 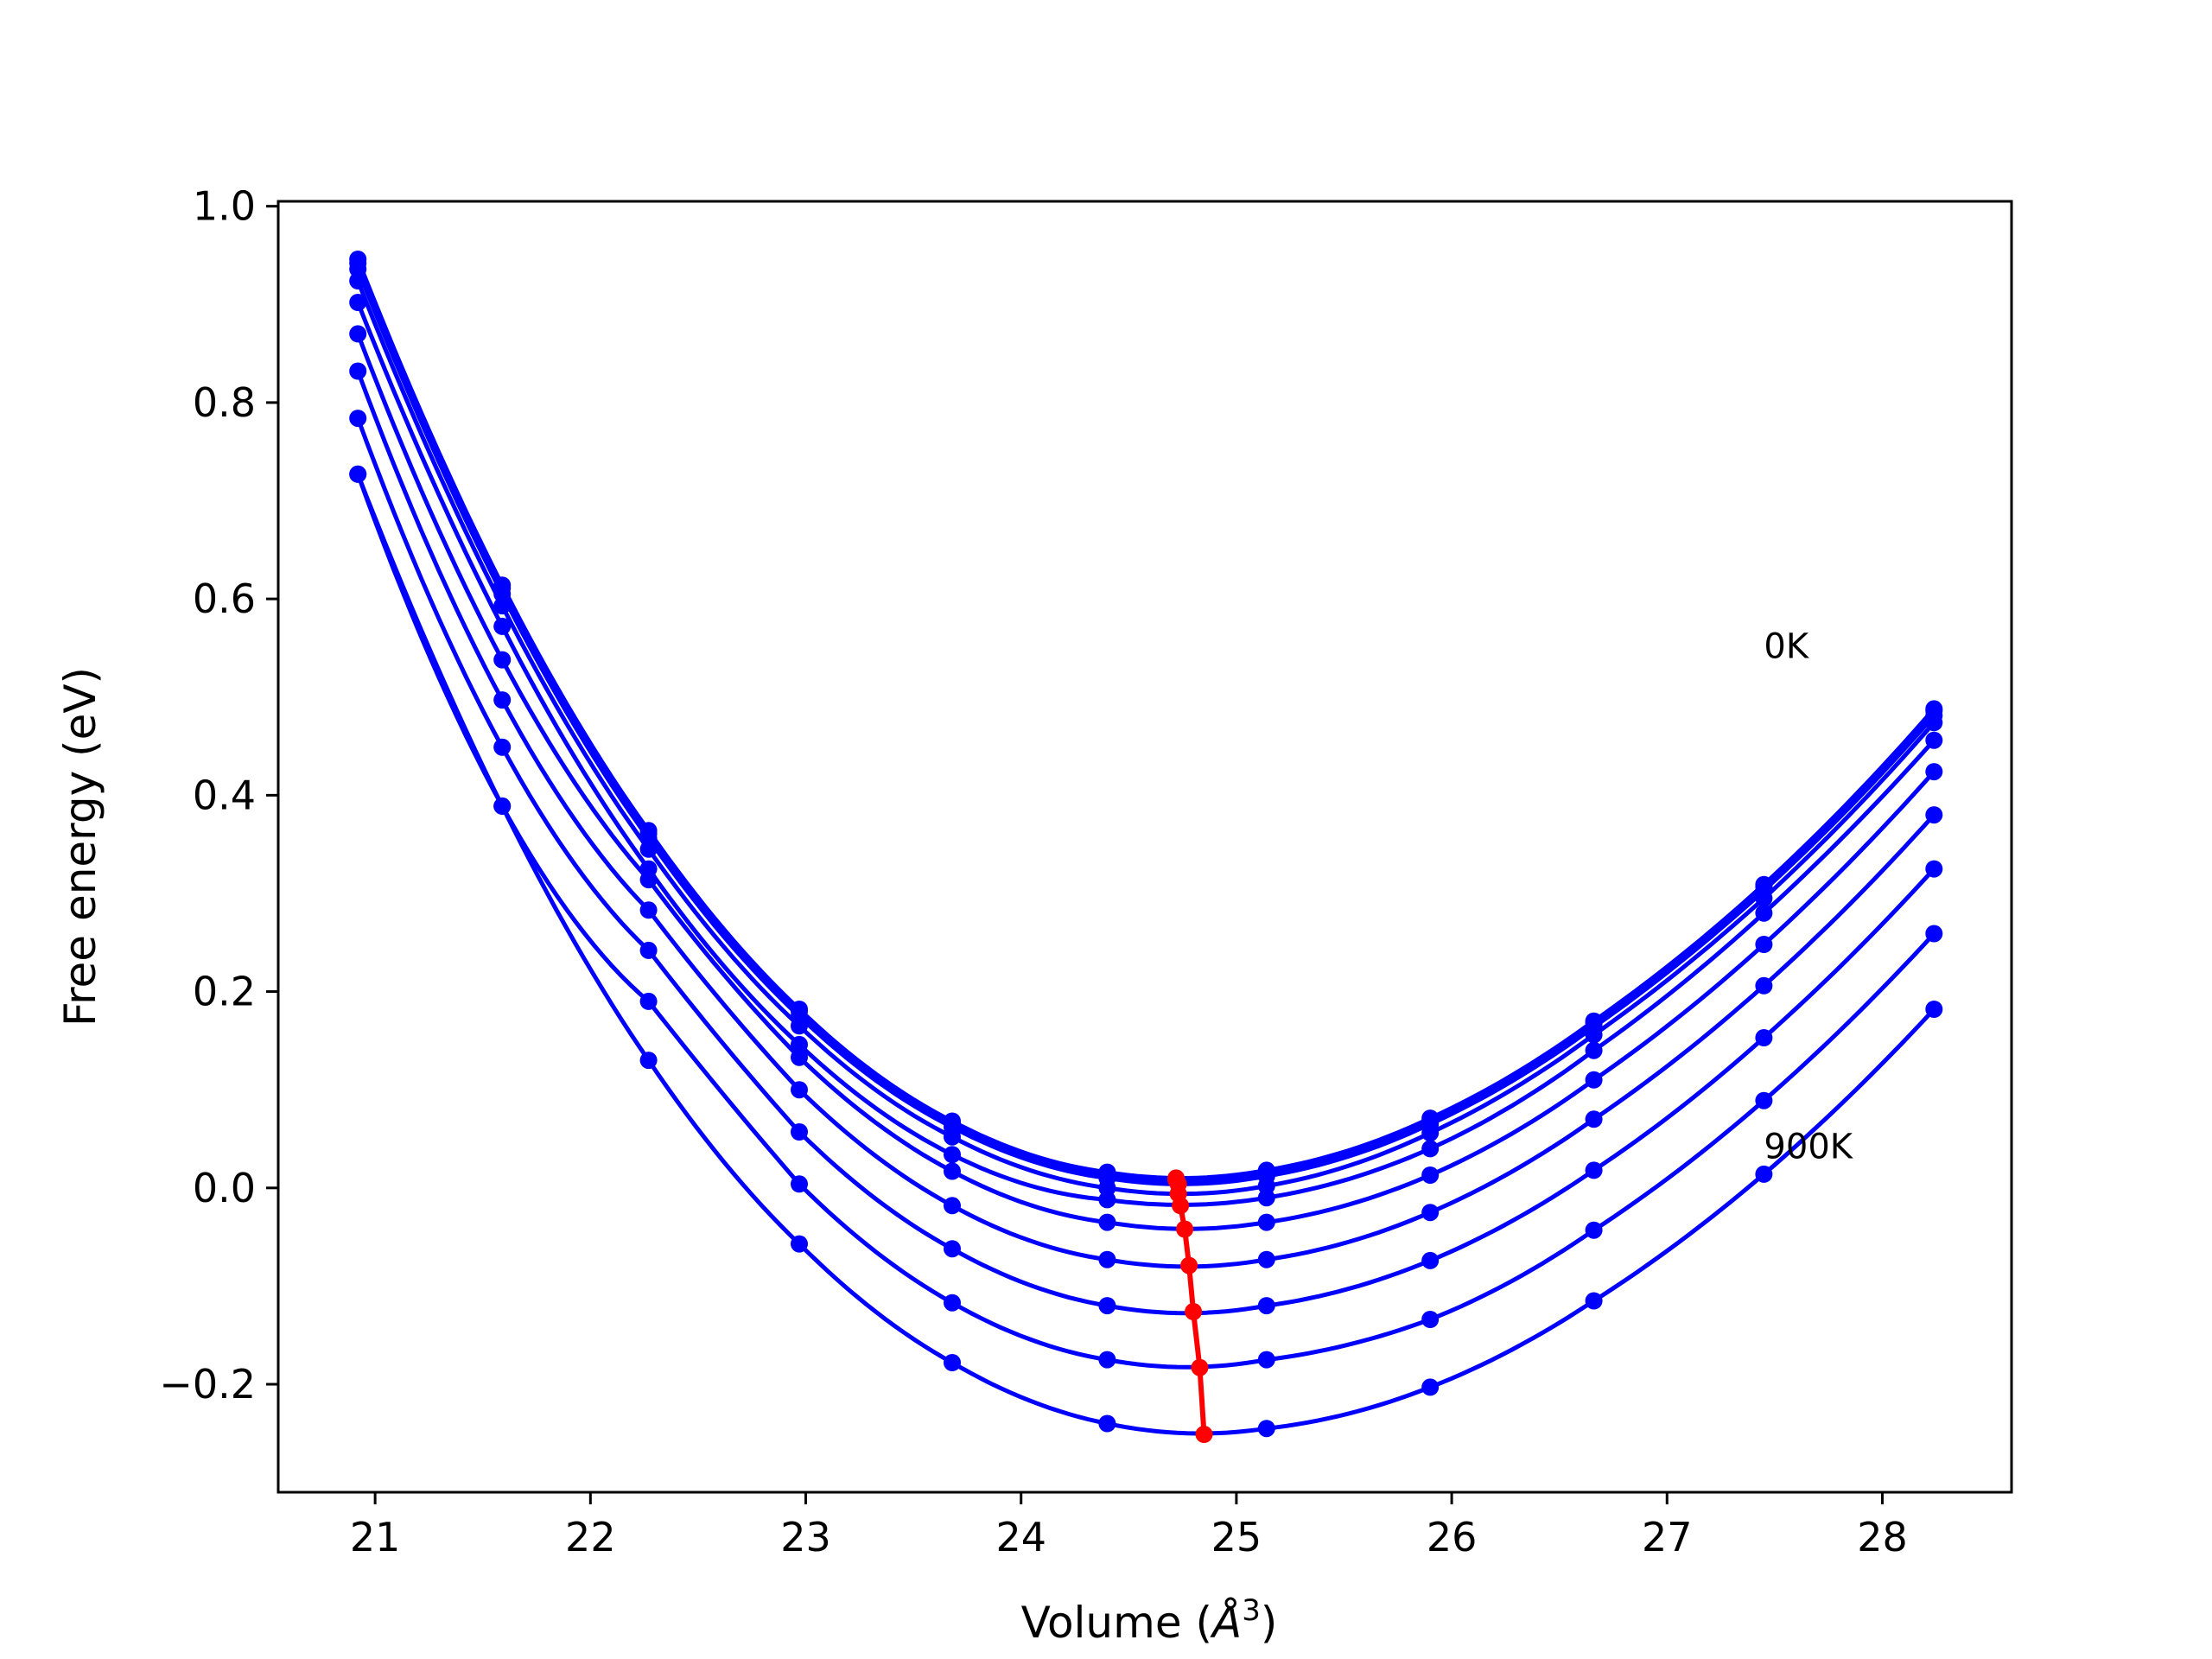 What do you see at coordinates (207, 1384) in the screenshot?
I see `y-tick-label-0: −0.2` at bounding box center [207, 1384].